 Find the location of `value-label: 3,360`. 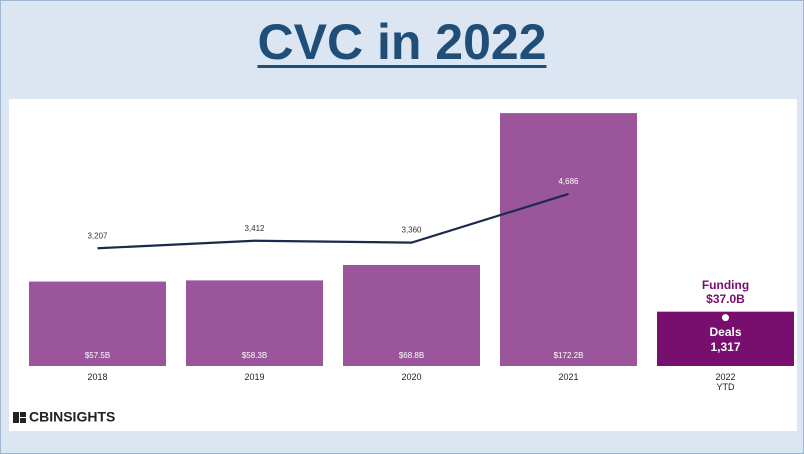

value-label: 3,360 is located at coordinates (411, 230).